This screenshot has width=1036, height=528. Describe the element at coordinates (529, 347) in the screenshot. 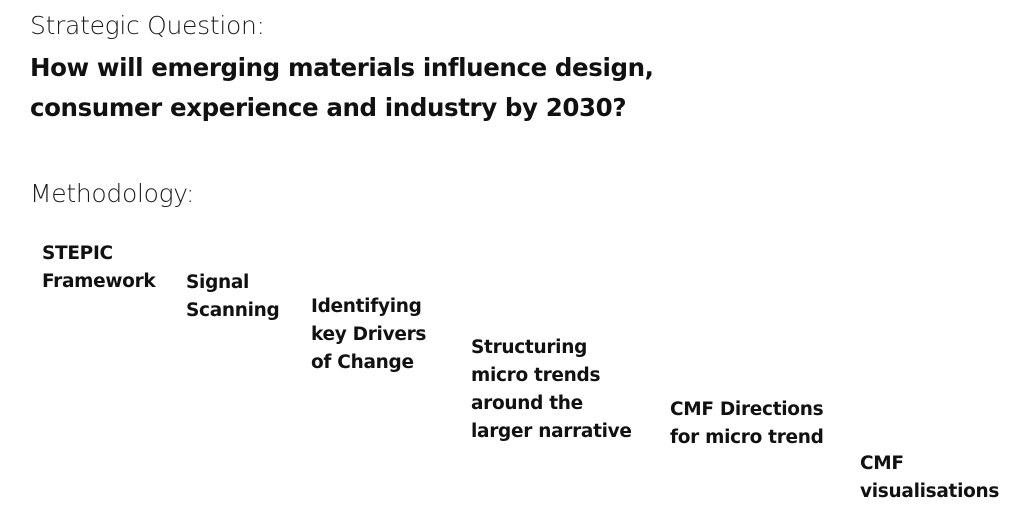

I see `step-line: Structuring` at that location.